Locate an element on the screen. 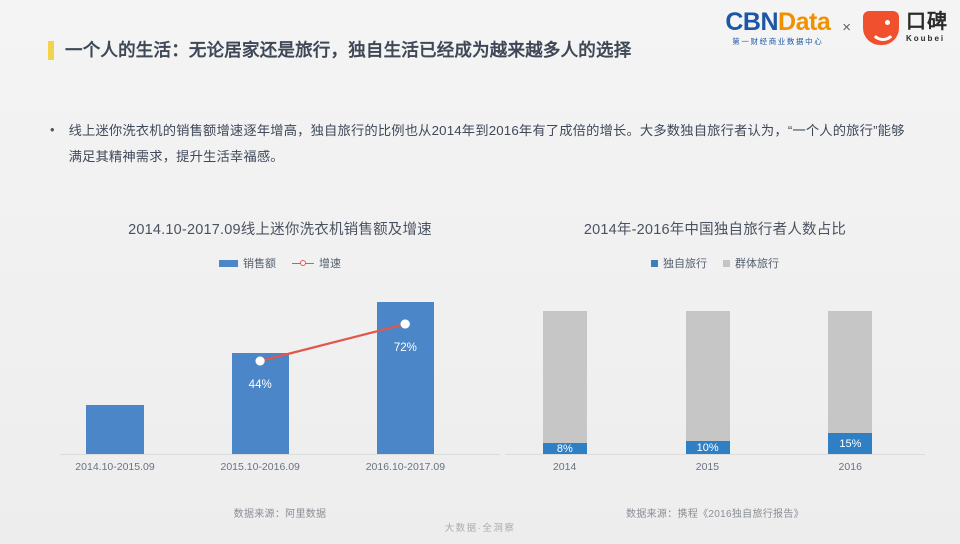 This screenshot has width=960, height=544. legend-swatch-solo-icon is located at coordinates (654, 263).